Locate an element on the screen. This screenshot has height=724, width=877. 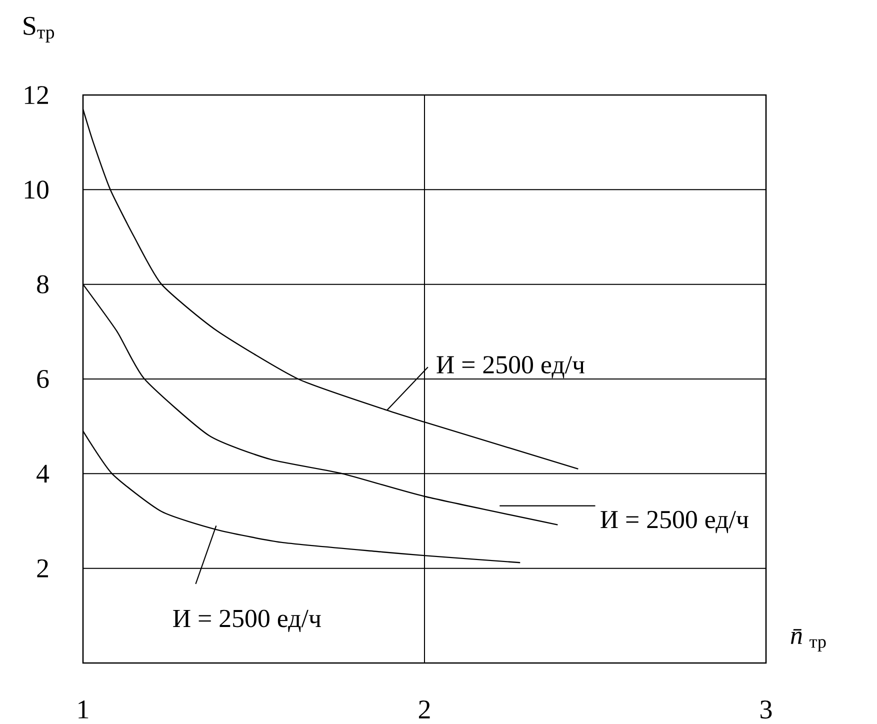
x-tick-label: 3 is located at coordinates (766, 709).